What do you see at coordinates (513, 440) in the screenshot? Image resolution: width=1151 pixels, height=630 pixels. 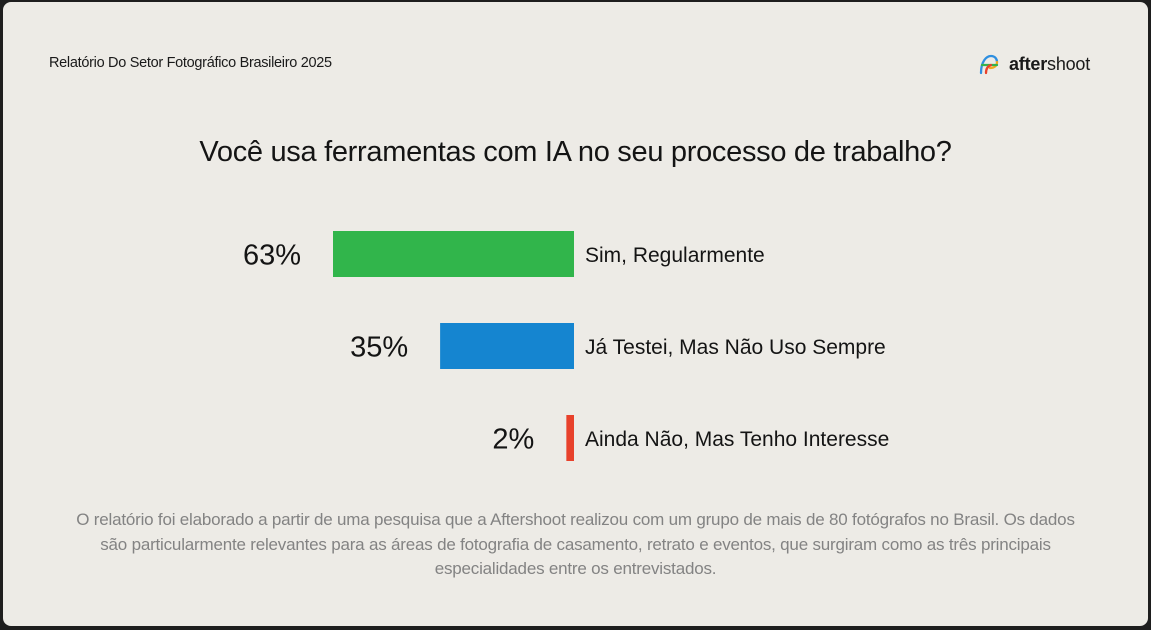 I see `value-label-3: 2%` at bounding box center [513, 440].